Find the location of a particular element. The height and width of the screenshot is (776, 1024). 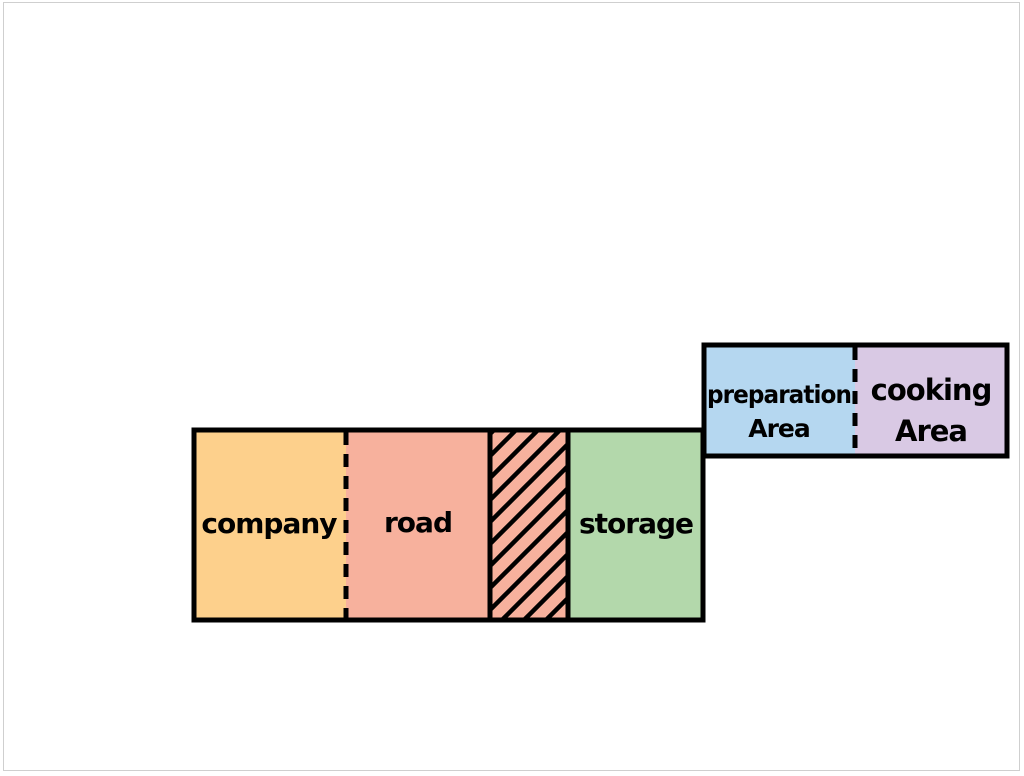

road-label: road is located at coordinates (418, 522).